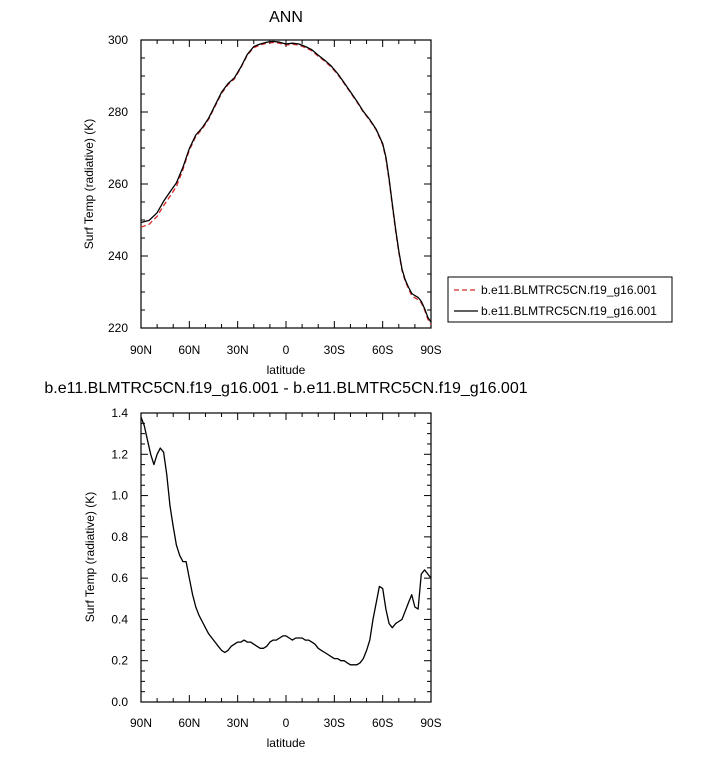  Describe the element at coordinates (119, 454) in the screenshot. I see `y-tick-label: 1.2` at that location.